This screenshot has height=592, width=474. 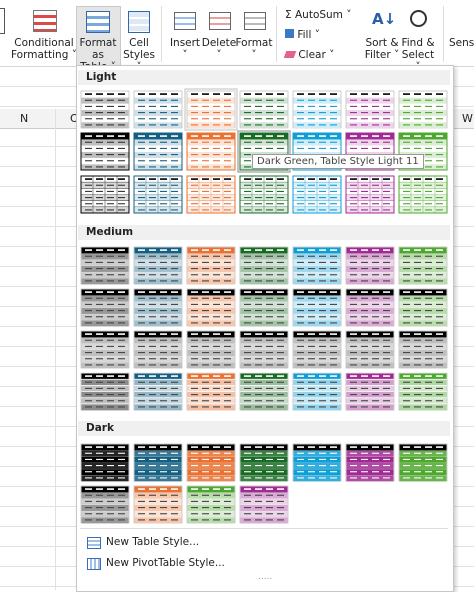 I want to click on label: Delete, so click(x=219, y=43).